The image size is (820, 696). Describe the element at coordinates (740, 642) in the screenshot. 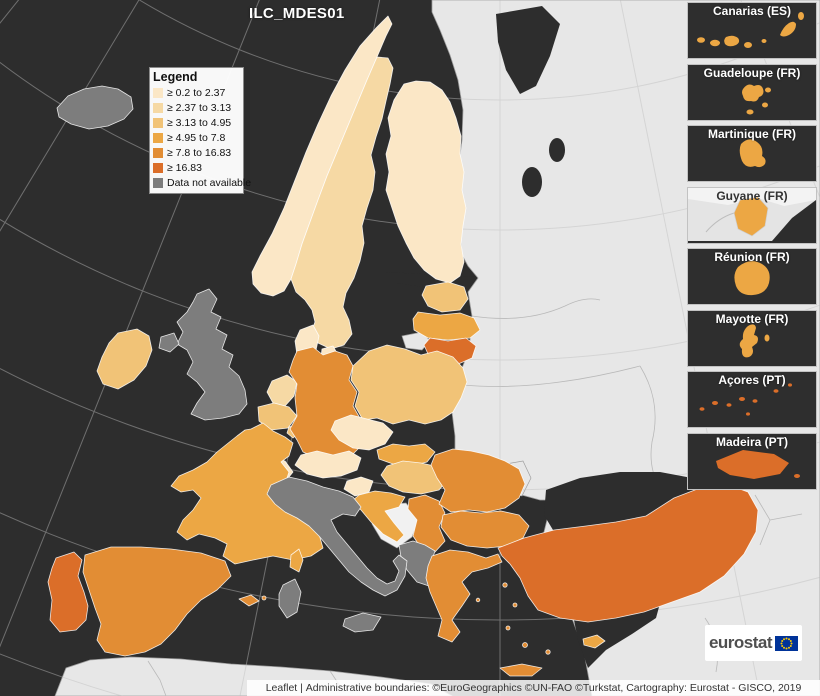

I see `eurostat-logo-text: eurostat` at that location.